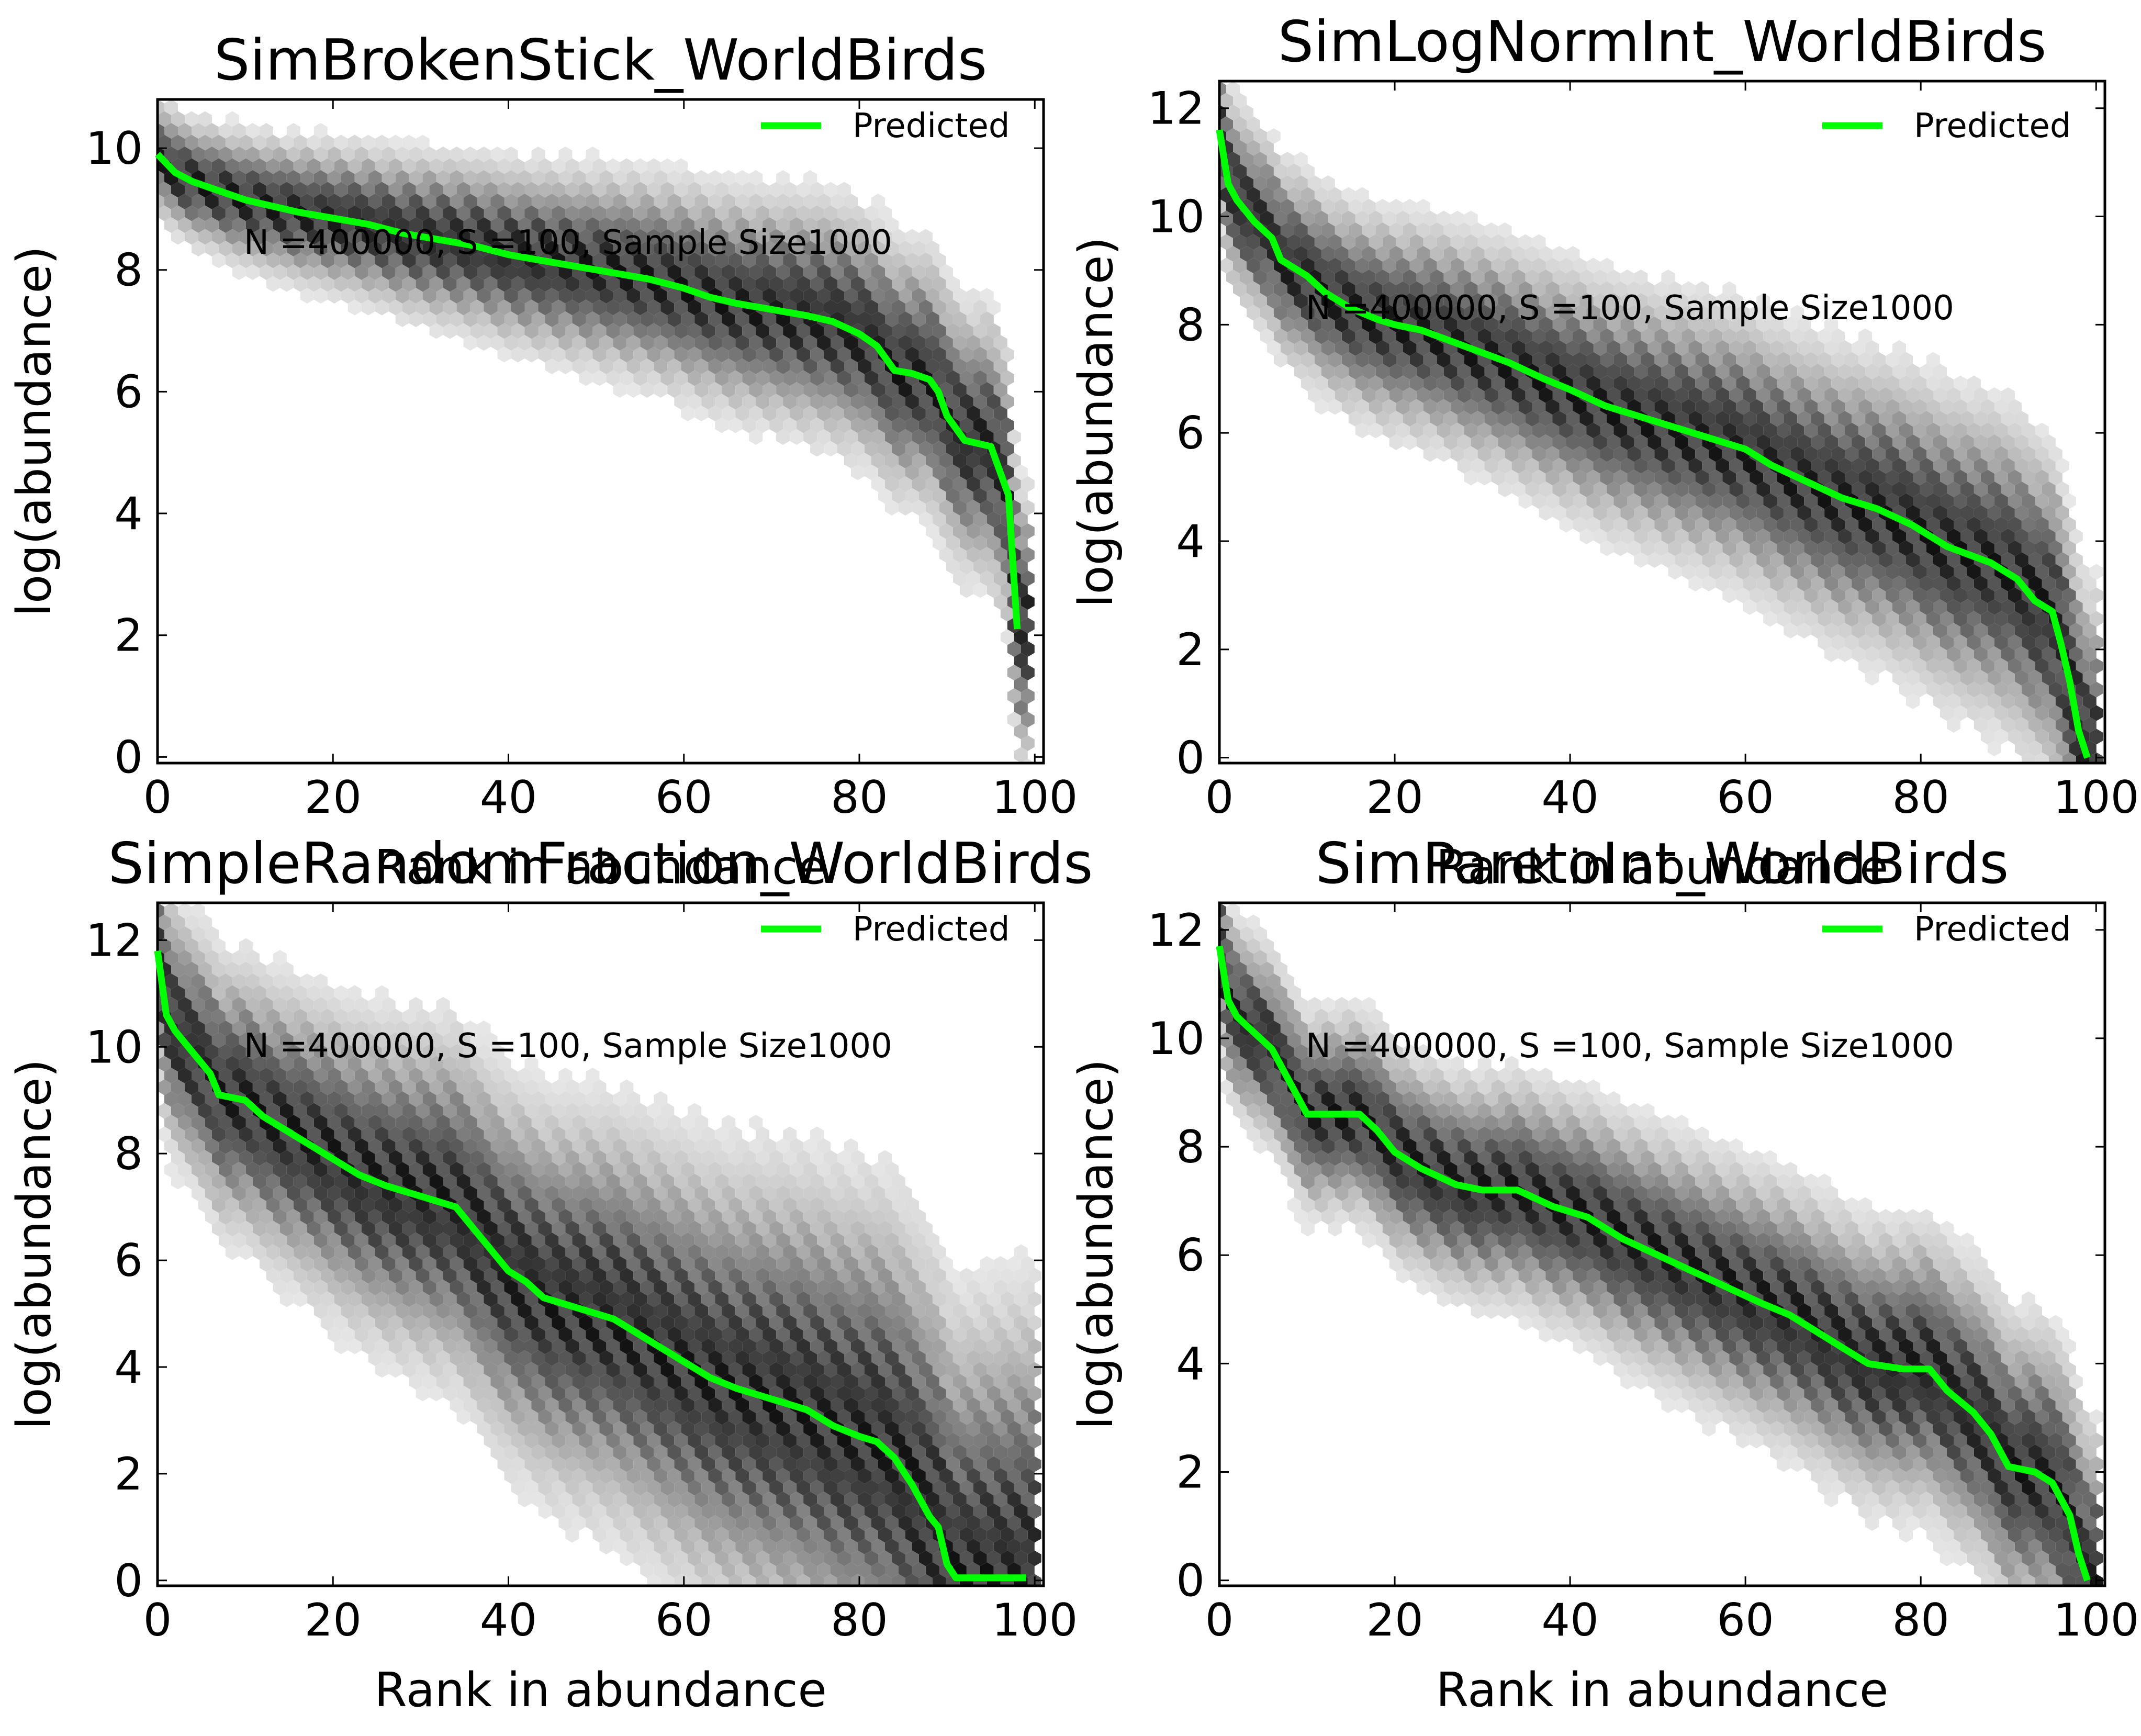  I want to click on chart-title: SimpleRandomFraction_WorldBirds, so click(600, 864).